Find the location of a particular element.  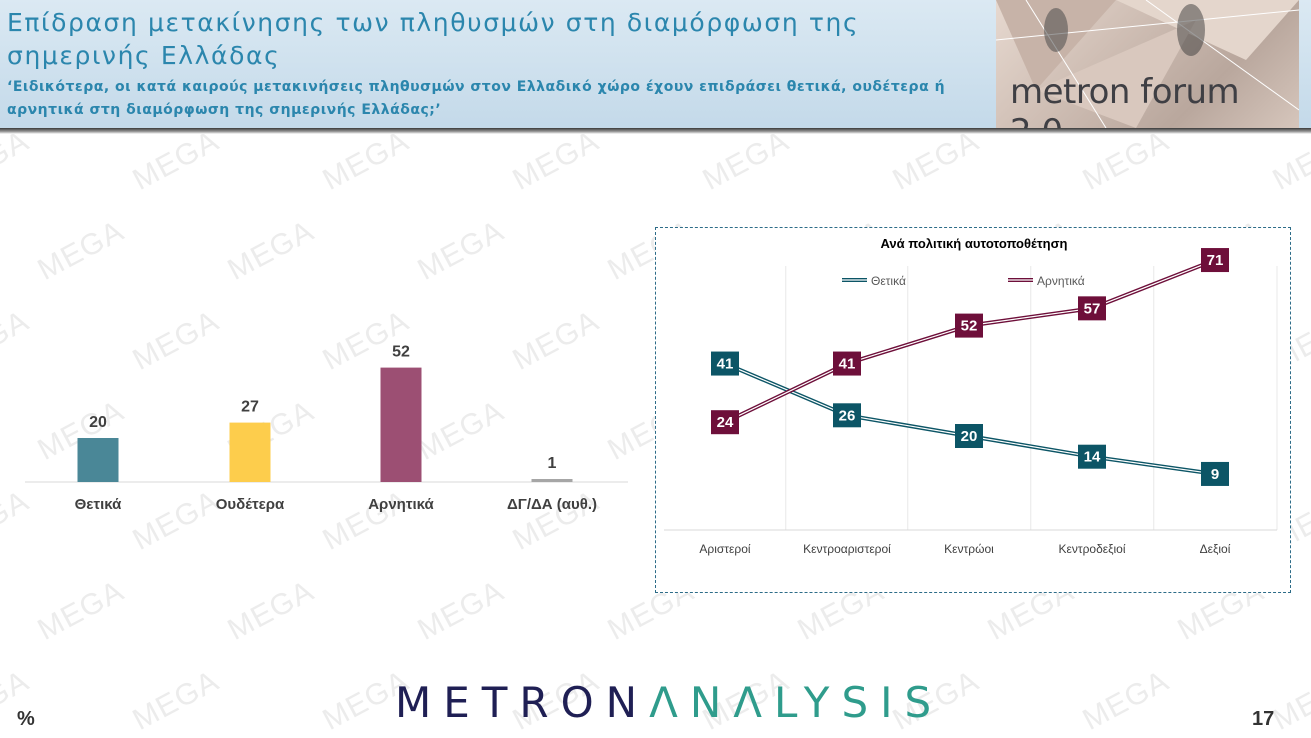

x-tick-label: Κεντροαριστεροί is located at coordinates (847, 549).